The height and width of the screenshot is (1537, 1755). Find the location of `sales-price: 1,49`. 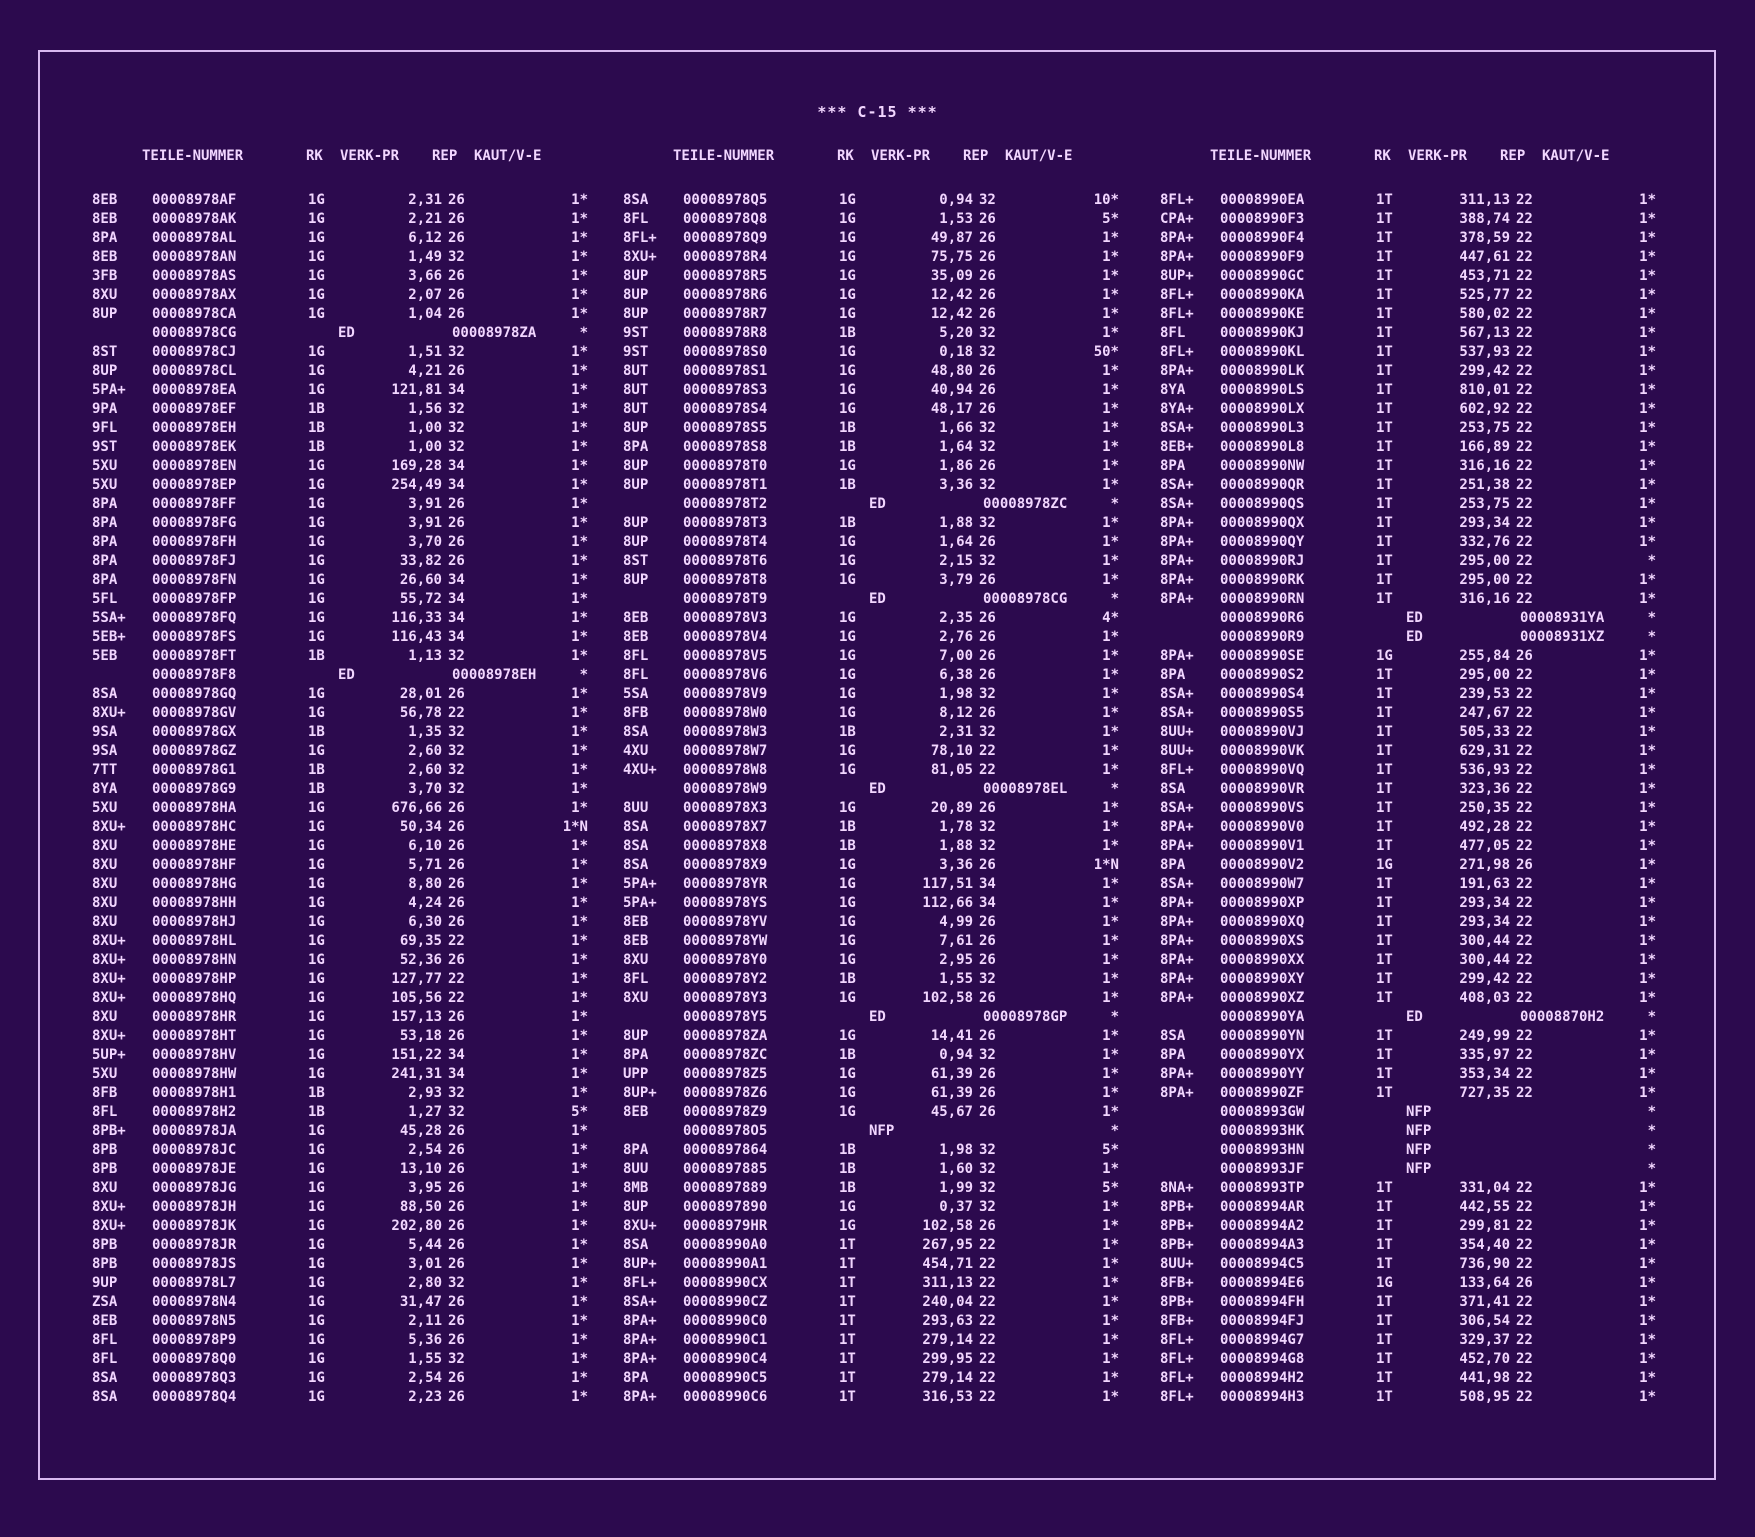

sales-price: 1,49 is located at coordinates (425, 257).